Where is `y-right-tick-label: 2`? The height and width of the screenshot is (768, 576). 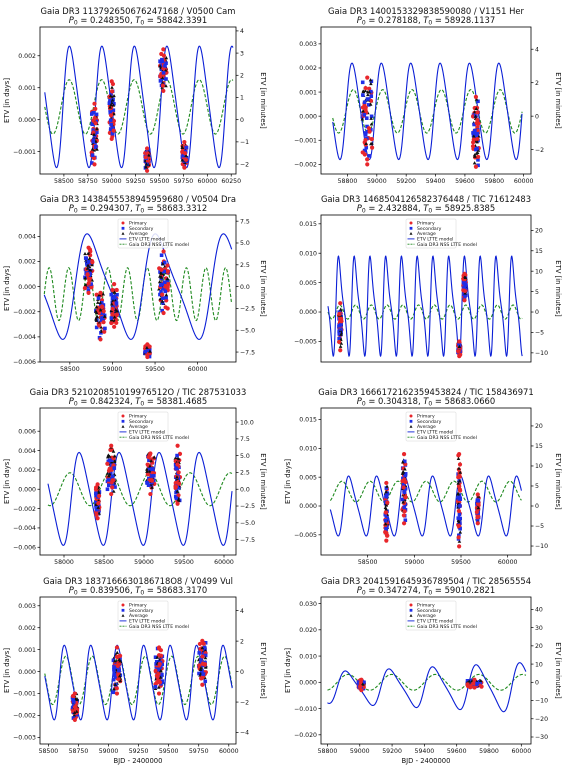 y-right-tick-label: 2 is located at coordinates (537, 83).